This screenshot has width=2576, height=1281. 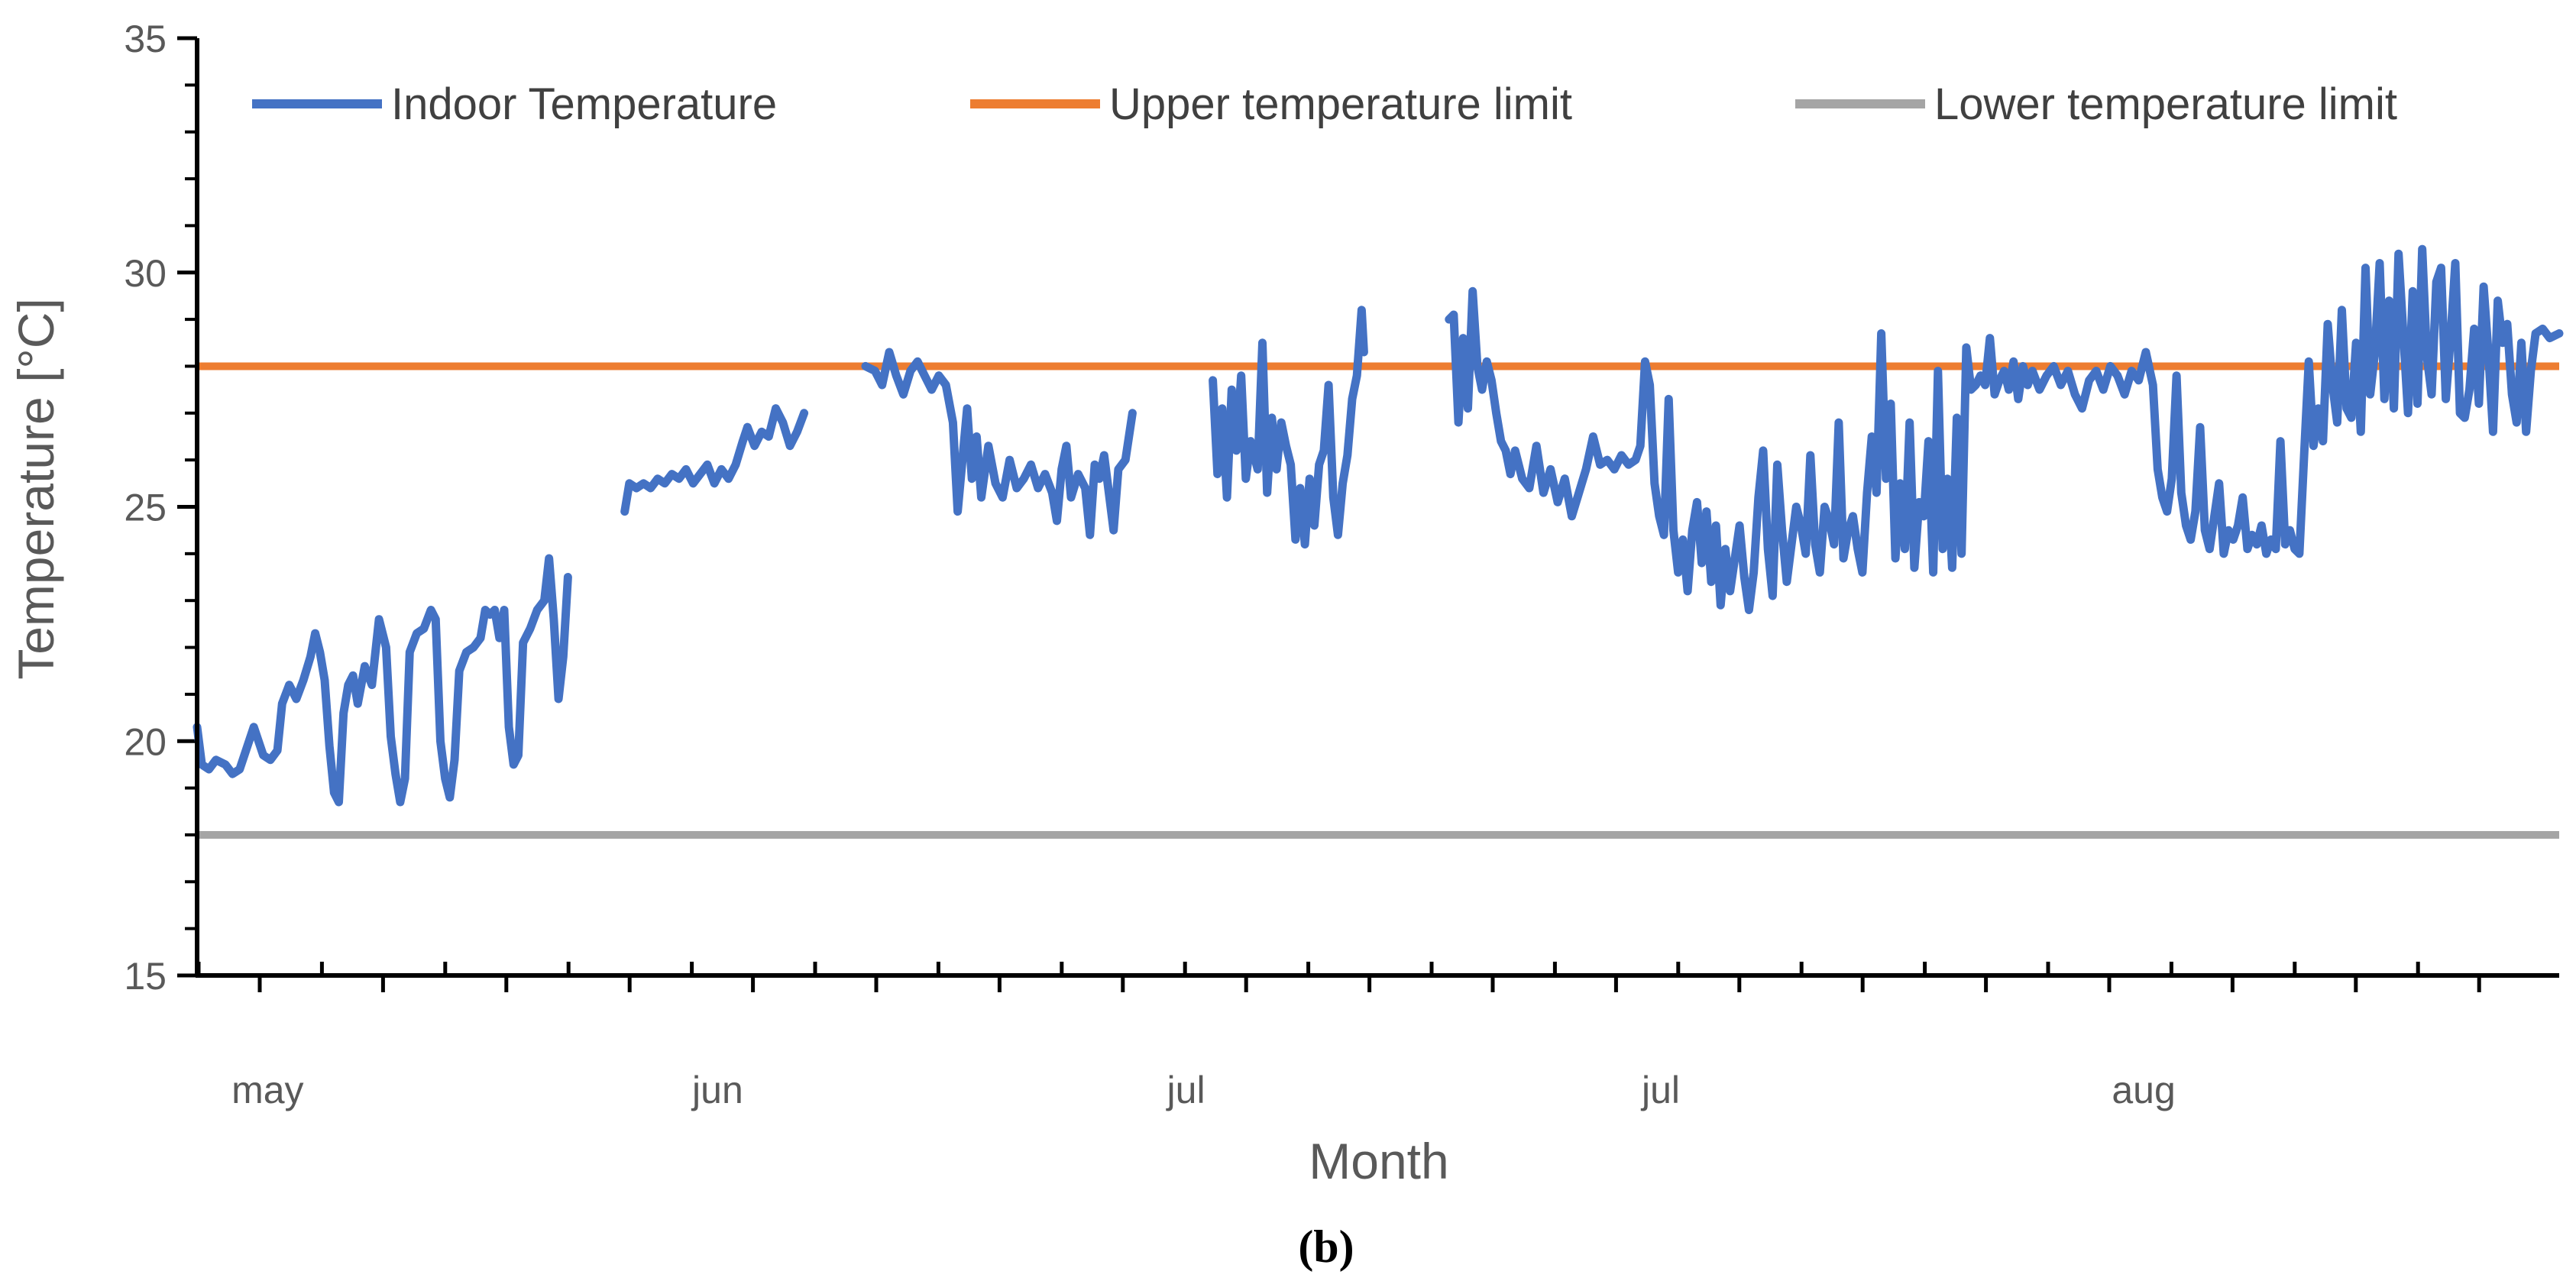 What do you see at coordinates (145, 273) in the screenshot?
I see `y-tick-label: 30` at bounding box center [145, 273].